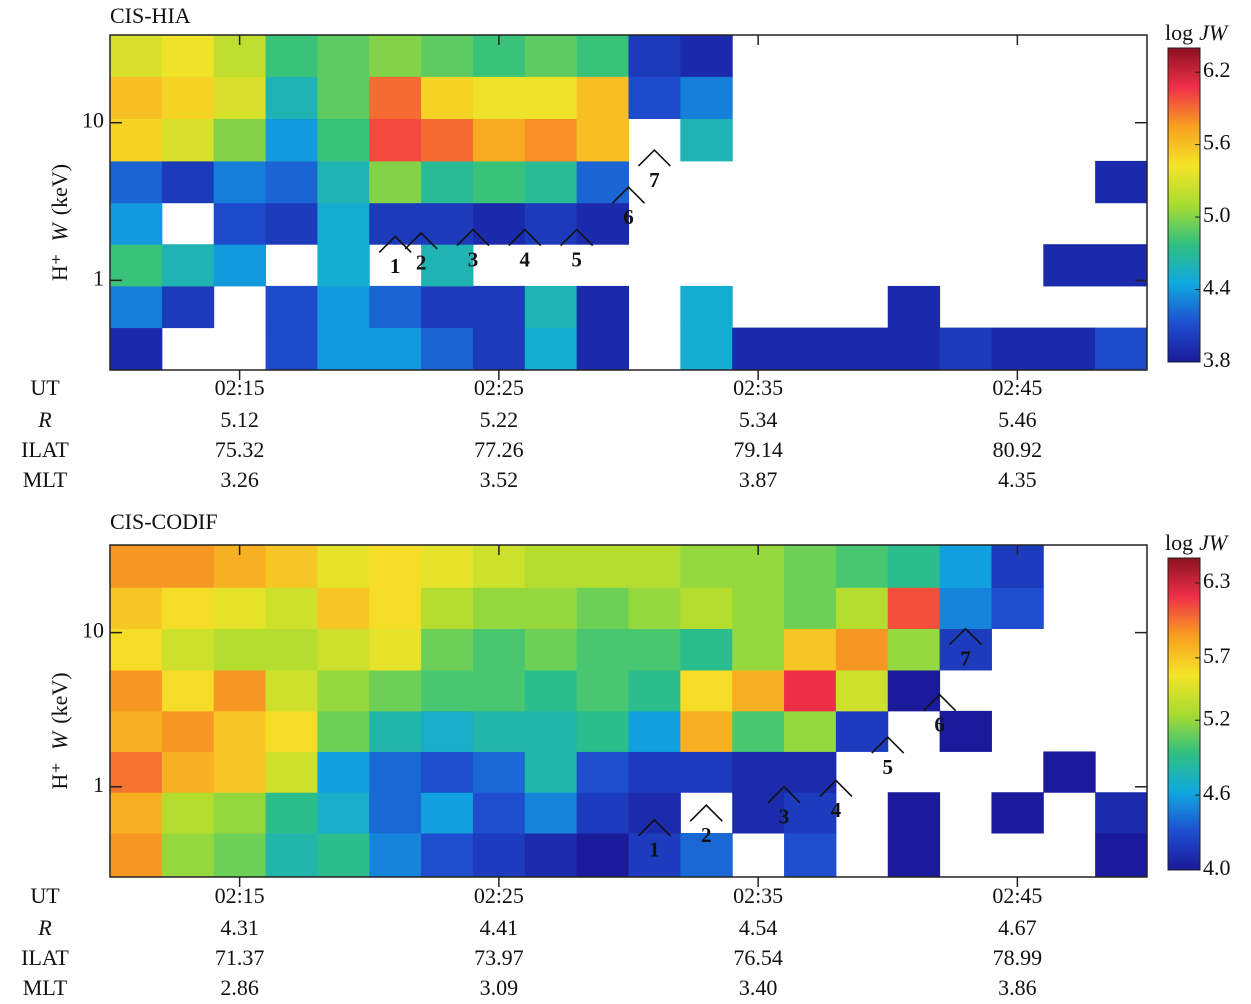  I want to click on orbit-value: 4.35, so click(1017, 479).